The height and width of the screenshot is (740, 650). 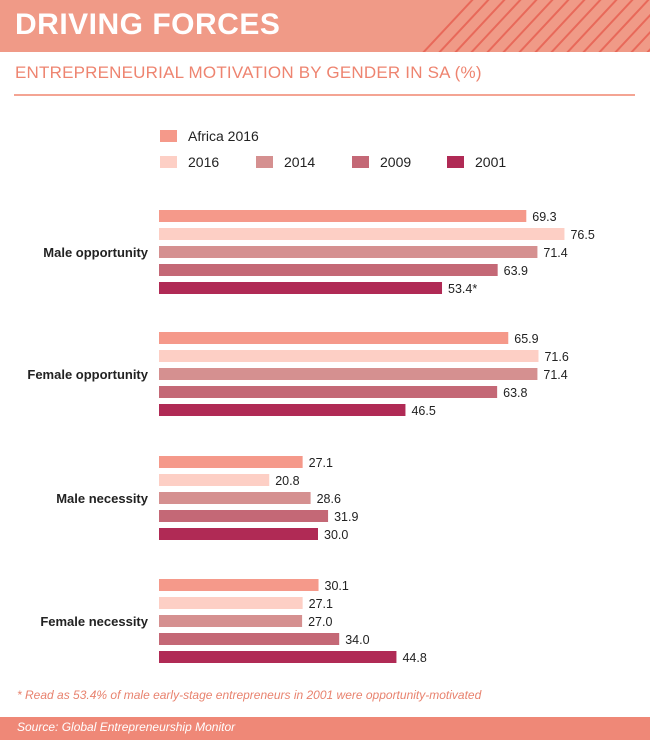 What do you see at coordinates (324, 95) in the screenshot?
I see `separator-line` at bounding box center [324, 95].